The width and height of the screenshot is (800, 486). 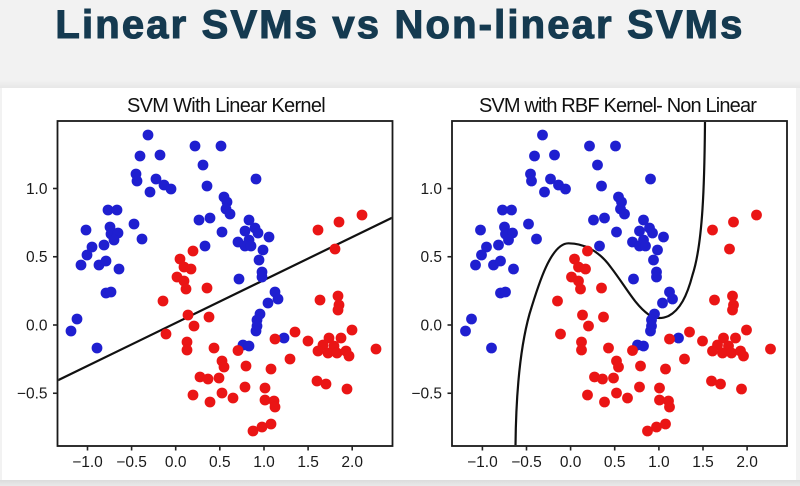 What do you see at coordinates (226, 106) in the screenshot?
I see `svg-text: SVM With Linear Kernel` at bounding box center [226, 106].